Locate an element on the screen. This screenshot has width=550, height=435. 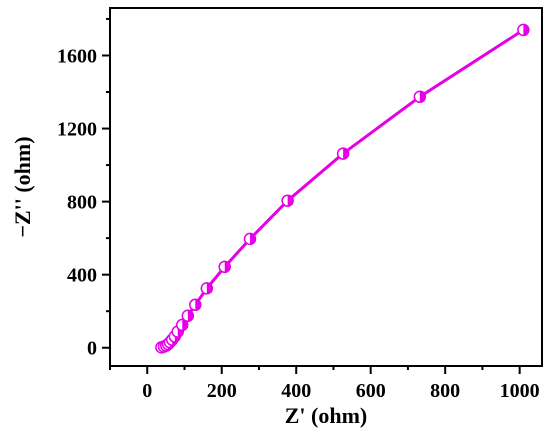
y-tick-label: 400 is located at coordinates (82, 276).